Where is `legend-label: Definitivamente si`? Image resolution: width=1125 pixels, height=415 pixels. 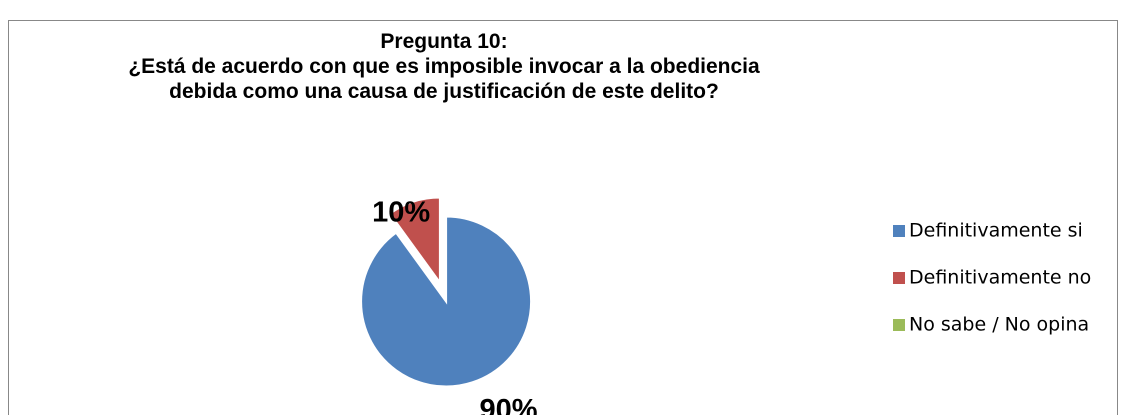
legend-label: Definitivamente si is located at coordinates (996, 231).